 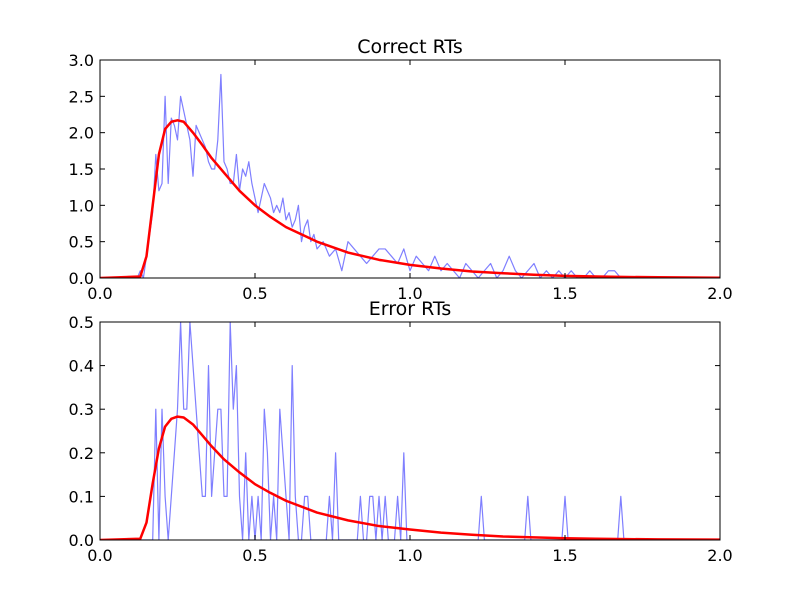 What do you see at coordinates (719, 555) in the screenshot?
I see `error-rts-x-tick-label: 2.0` at bounding box center [719, 555].